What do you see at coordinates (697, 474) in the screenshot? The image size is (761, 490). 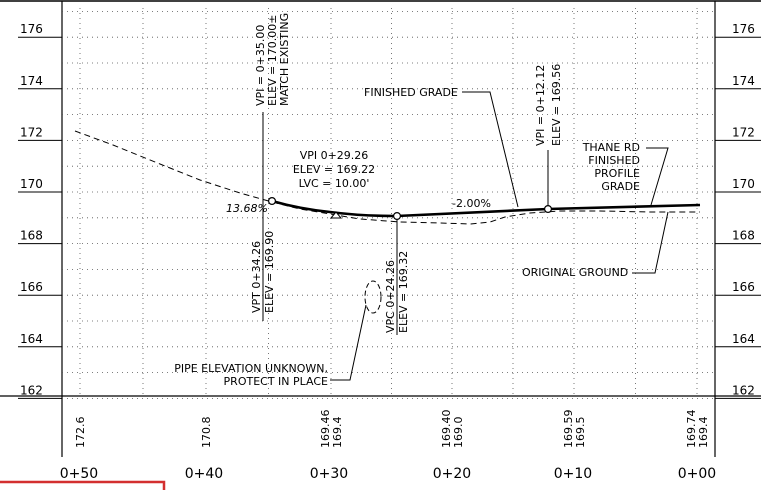 I see `station-label: 0+00` at bounding box center [697, 474].